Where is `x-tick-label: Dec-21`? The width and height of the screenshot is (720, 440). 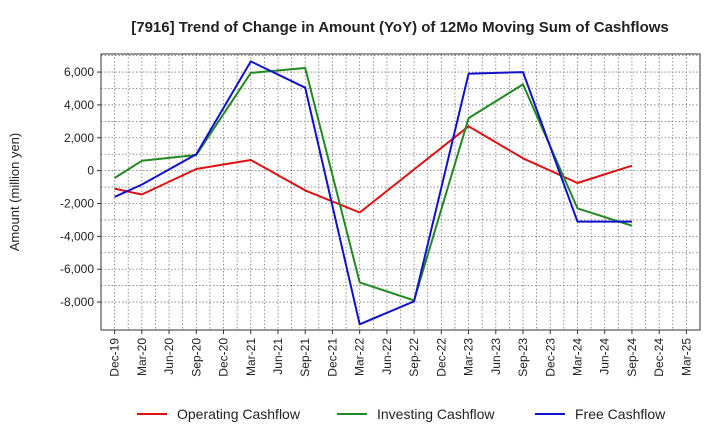
x-tick-label: Dec-21 is located at coordinates (332, 357).